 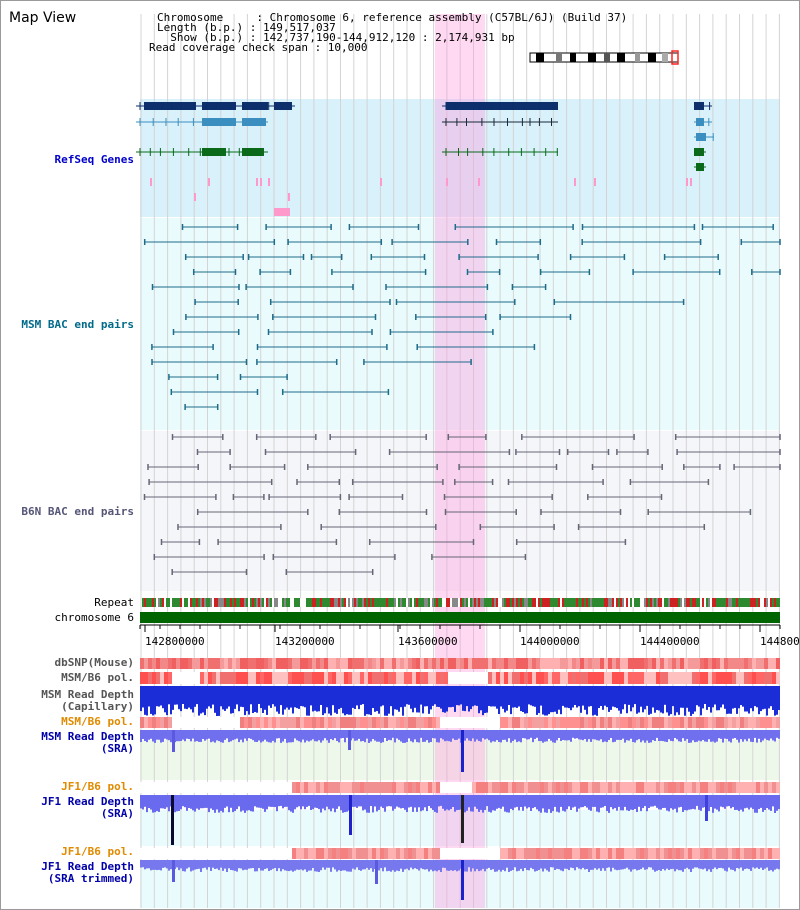 What do you see at coordinates (460, 461) in the screenshot?
I see `highlight-region` at bounding box center [460, 461].